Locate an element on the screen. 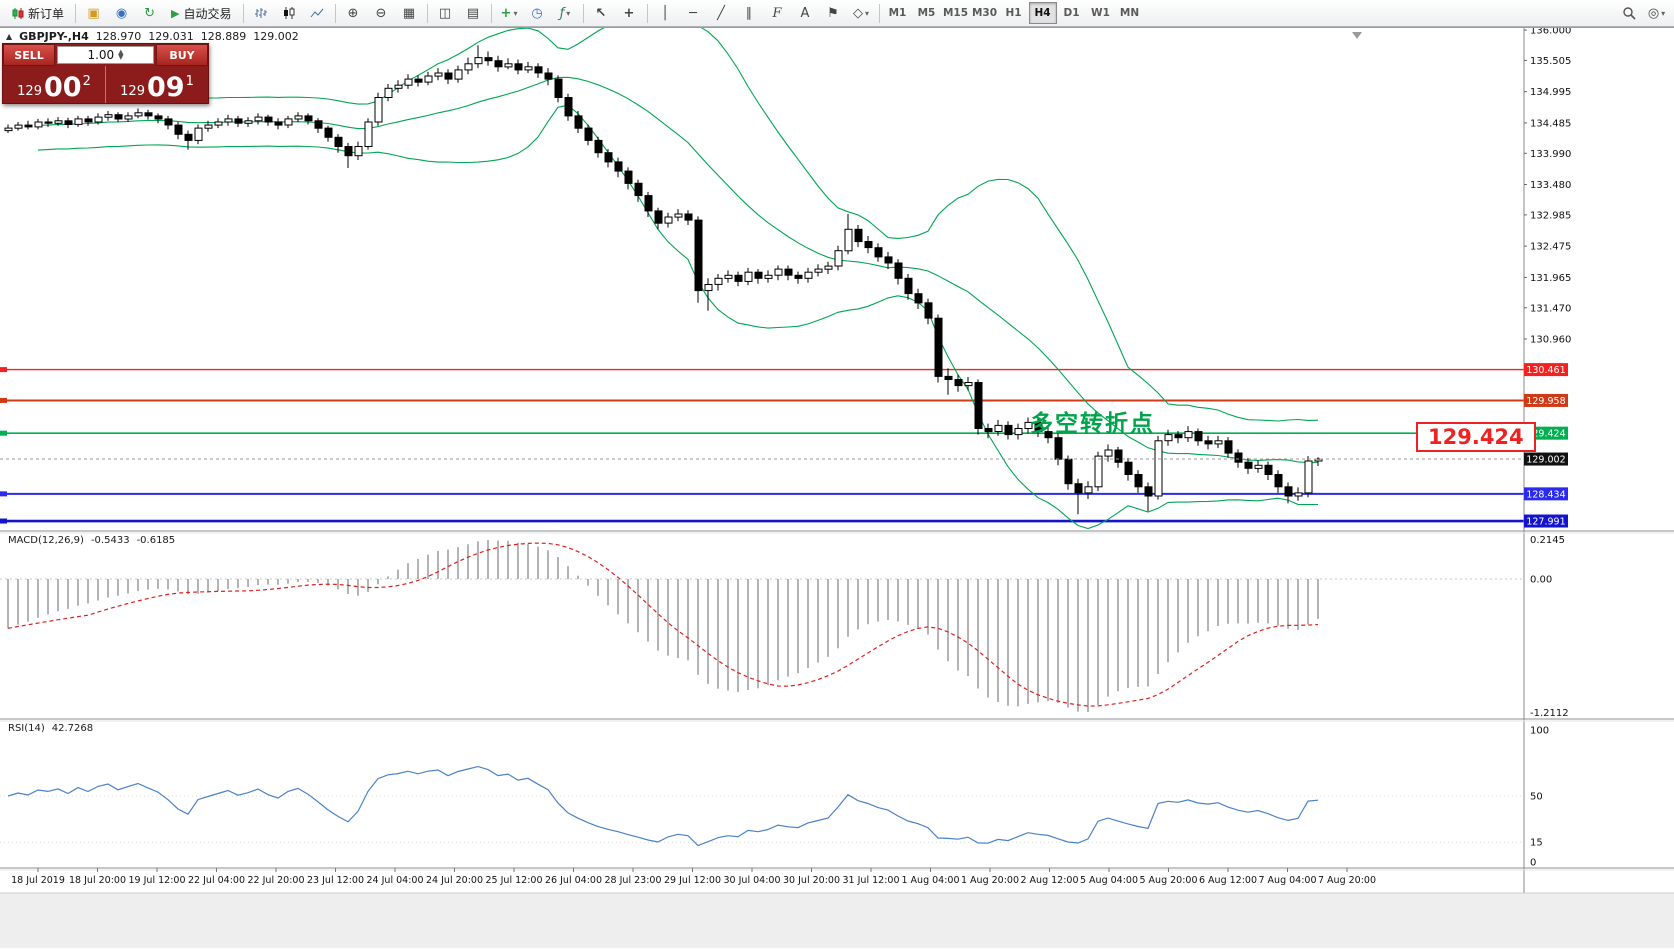 The image size is (1674, 949). buy-button: BUY is located at coordinates (182, 55).